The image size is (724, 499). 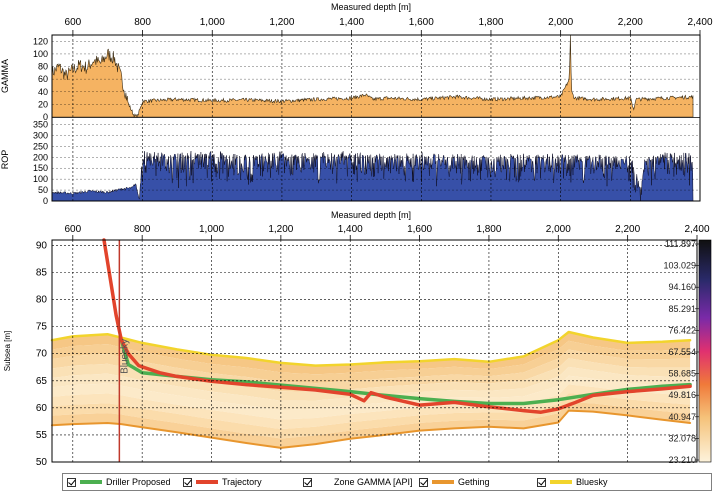 I want to click on gamma-y-tick-label: 100, so click(x=40, y=54).